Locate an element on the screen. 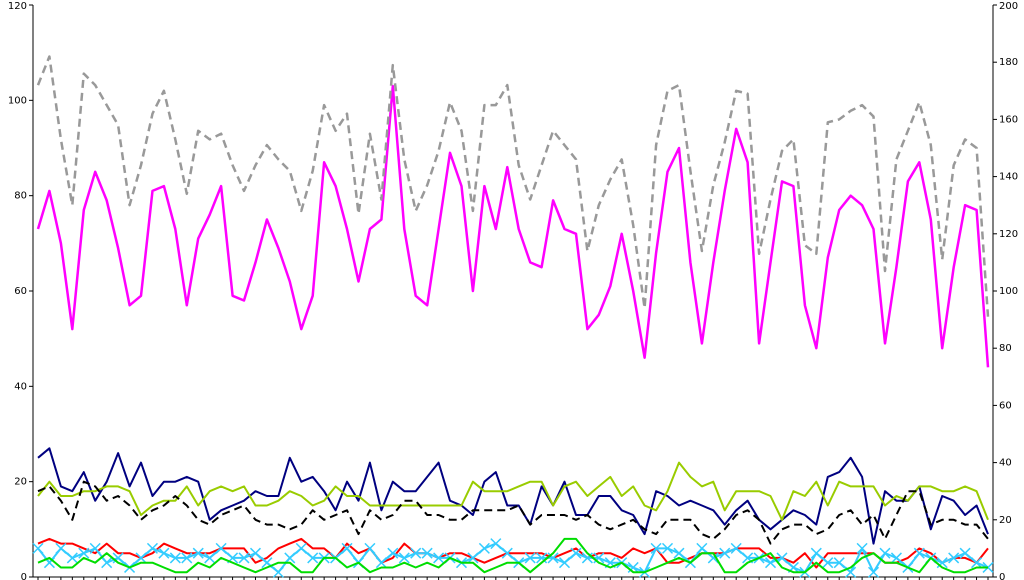 The width and height of the screenshot is (1024, 580). y2-tick-label: 60 is located at coordinates (1005, 405).